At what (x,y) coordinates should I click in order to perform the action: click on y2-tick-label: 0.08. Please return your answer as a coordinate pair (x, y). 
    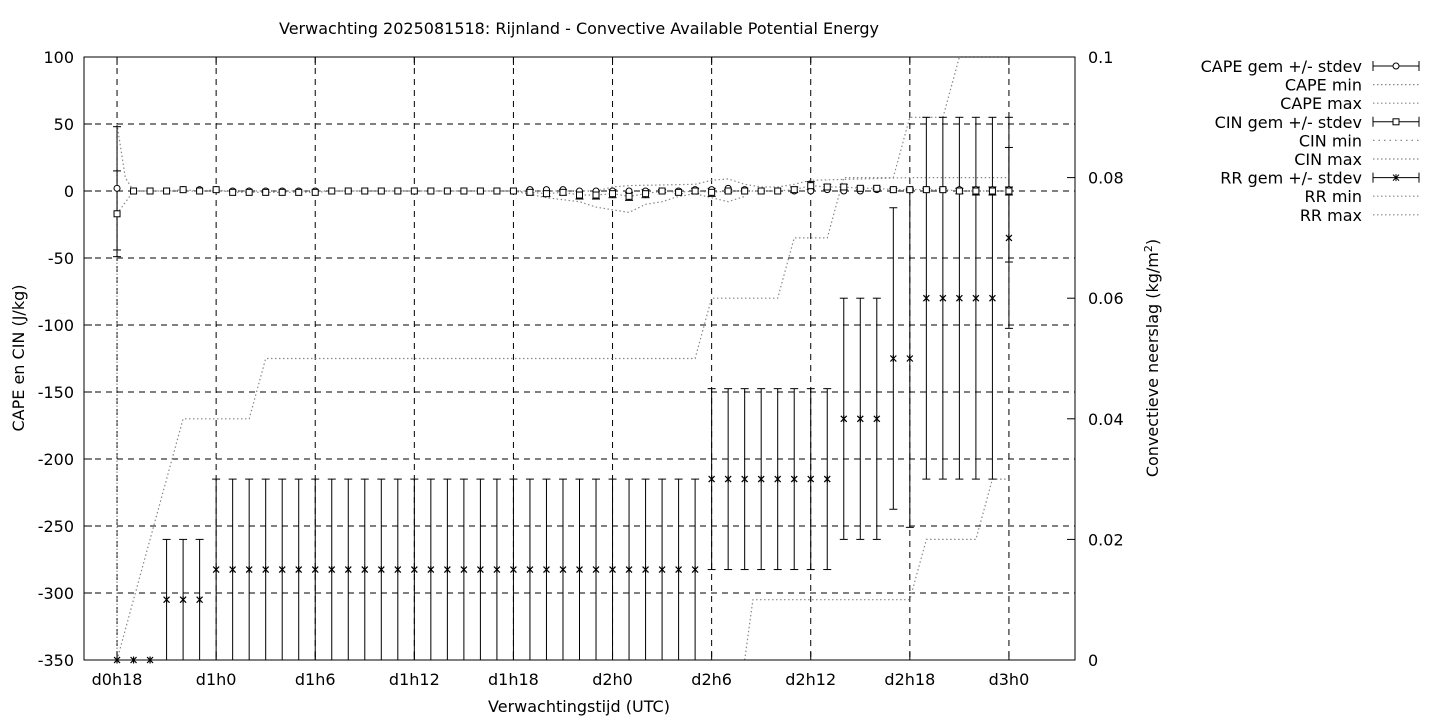
    Looking at the image, I should click on (1106, 178).